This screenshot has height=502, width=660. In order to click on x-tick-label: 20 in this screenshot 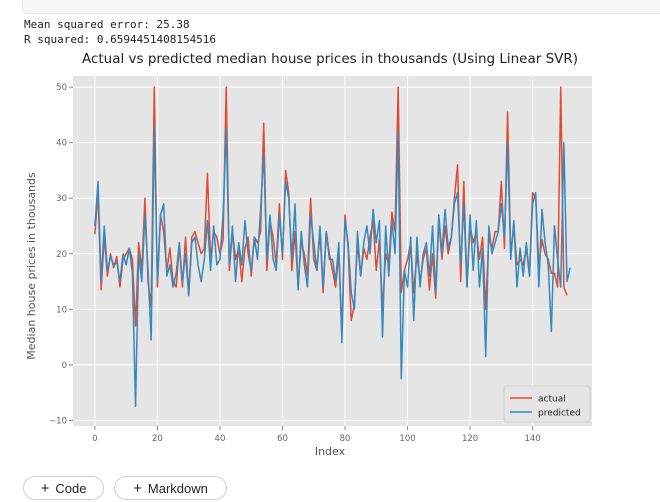, I will do `click(157, 439)`.